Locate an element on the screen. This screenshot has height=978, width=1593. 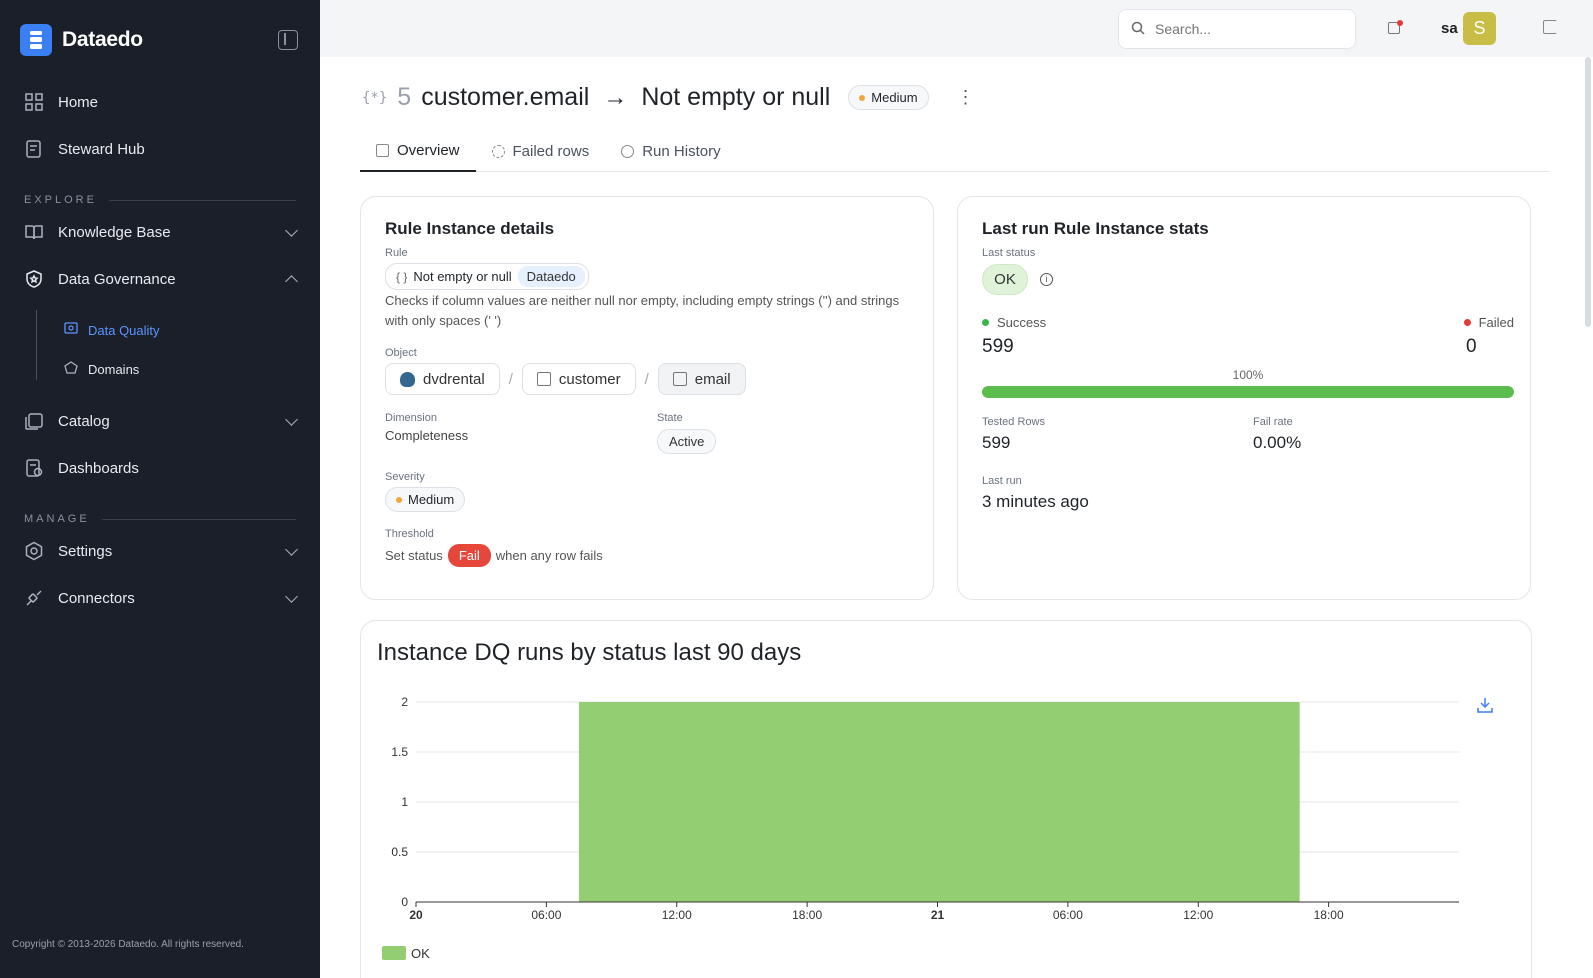
tab-label: Failed rows is located at coordinates (551, 151).